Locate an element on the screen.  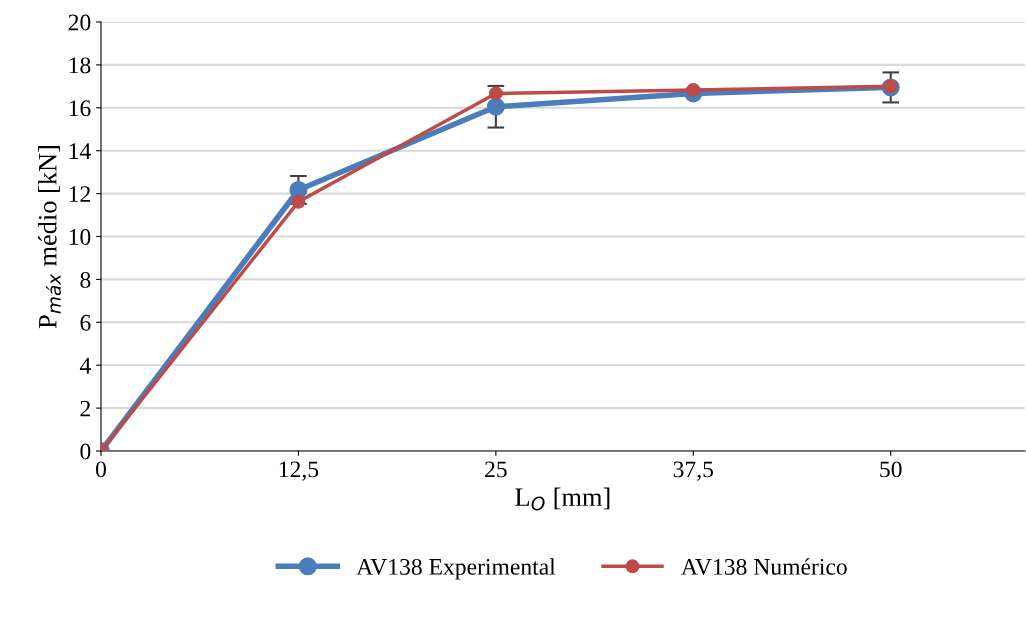
y-tick-label: 10 is located at coordinates (80, 236).